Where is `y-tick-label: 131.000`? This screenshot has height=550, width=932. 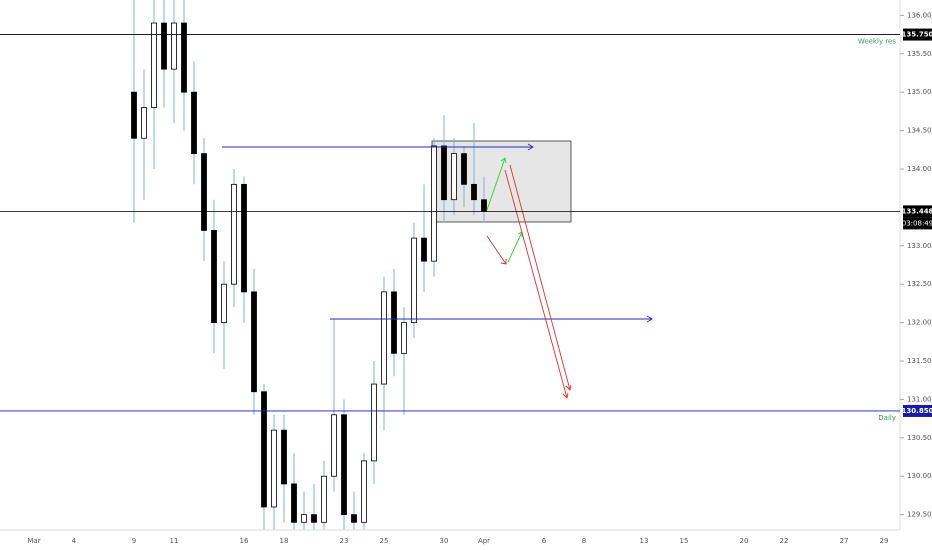
y-tick-label: 131.000 is located at coordinates (919, 399).